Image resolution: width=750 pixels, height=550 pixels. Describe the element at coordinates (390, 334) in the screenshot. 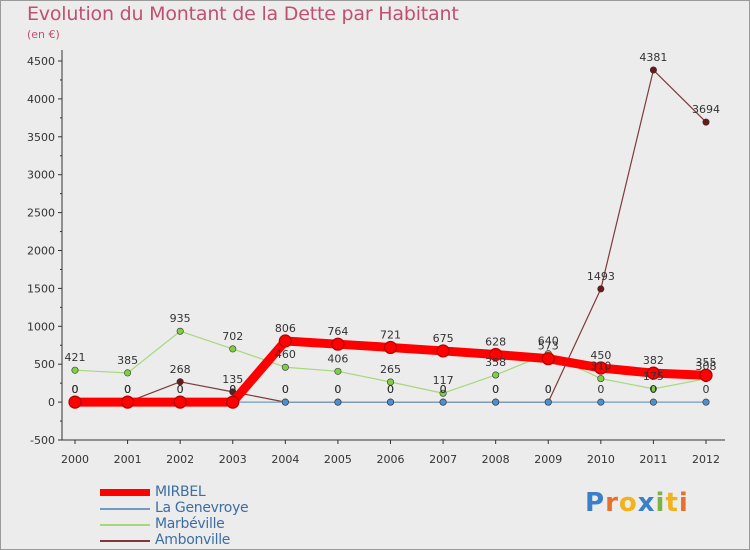

I see `data-label: 721` at that location.